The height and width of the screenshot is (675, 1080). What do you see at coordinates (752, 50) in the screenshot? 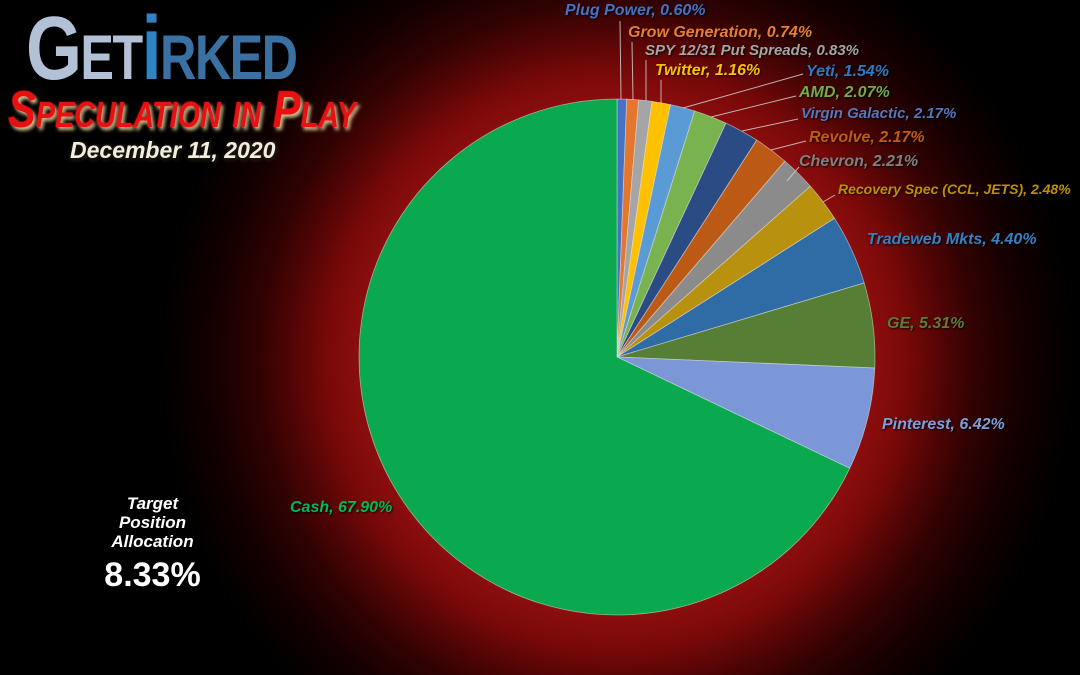
I see `label-spy-12-31-put-spreads: SPY 12/31 Put Spreads, 0.83%` at bounding box center [752, 50].